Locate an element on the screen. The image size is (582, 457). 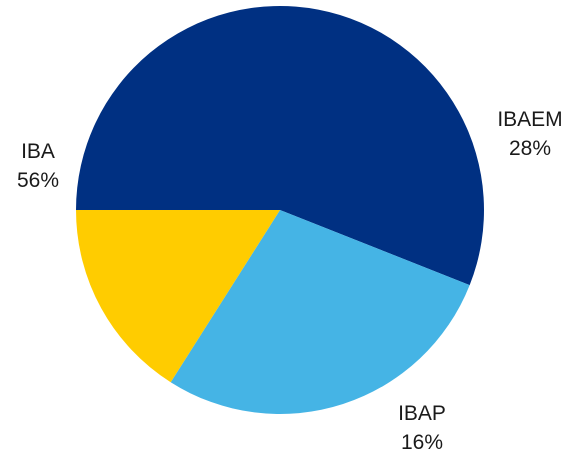
label-ibaem-name: IBAEM is located at coordinates (529, 119).